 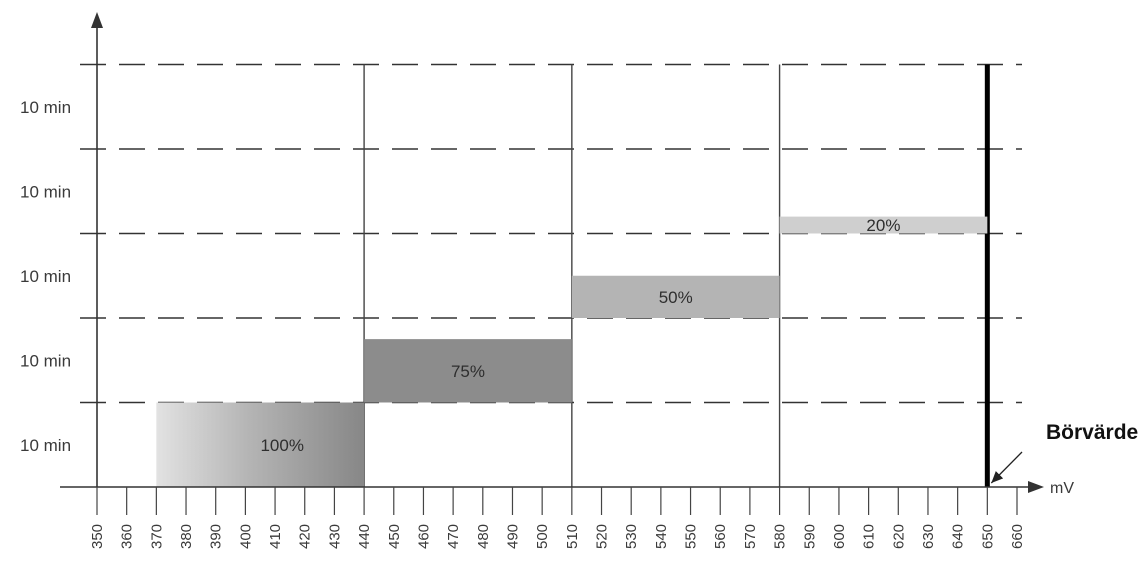 What do you see at coordinates (987, 536) in the screenshot?
I see `x-tick-label: 650` at bounding box center [987, 536].